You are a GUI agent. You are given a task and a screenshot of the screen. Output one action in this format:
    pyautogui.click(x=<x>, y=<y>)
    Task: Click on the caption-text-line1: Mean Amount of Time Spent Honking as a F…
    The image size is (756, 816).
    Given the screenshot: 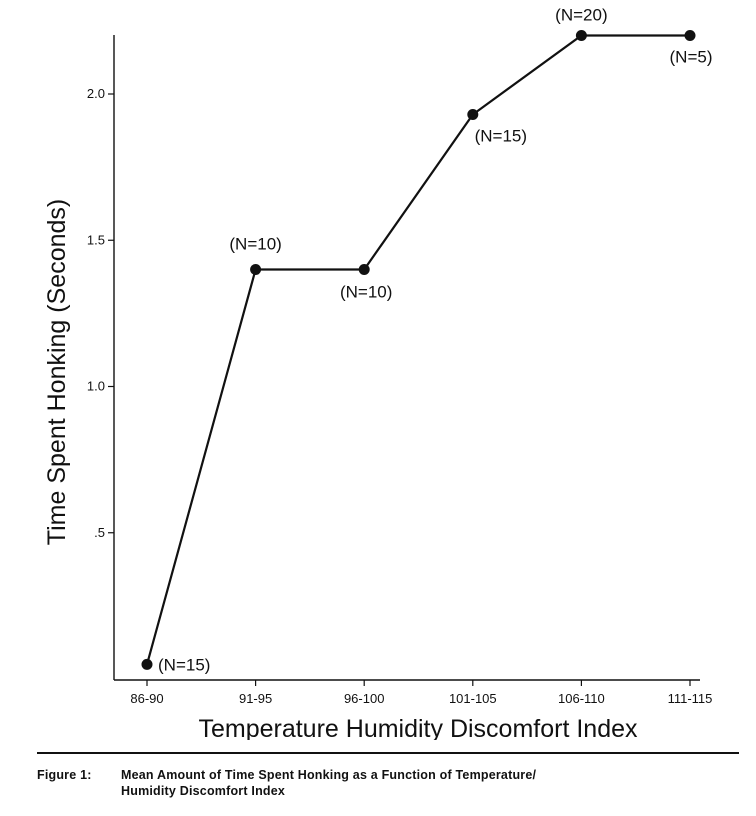 What is the action you would take?
    pyautogui.click(x=329, y=775)
    